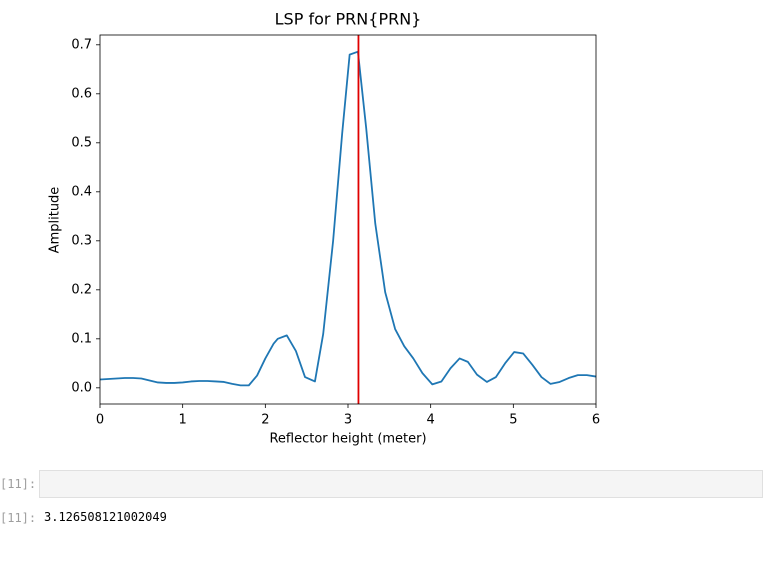 The image size is (763, 561). What do you see at coordinates (81, 191) in the screenshot?
I see `y-tick-label: 0.4` at bounding box center [81, 191].